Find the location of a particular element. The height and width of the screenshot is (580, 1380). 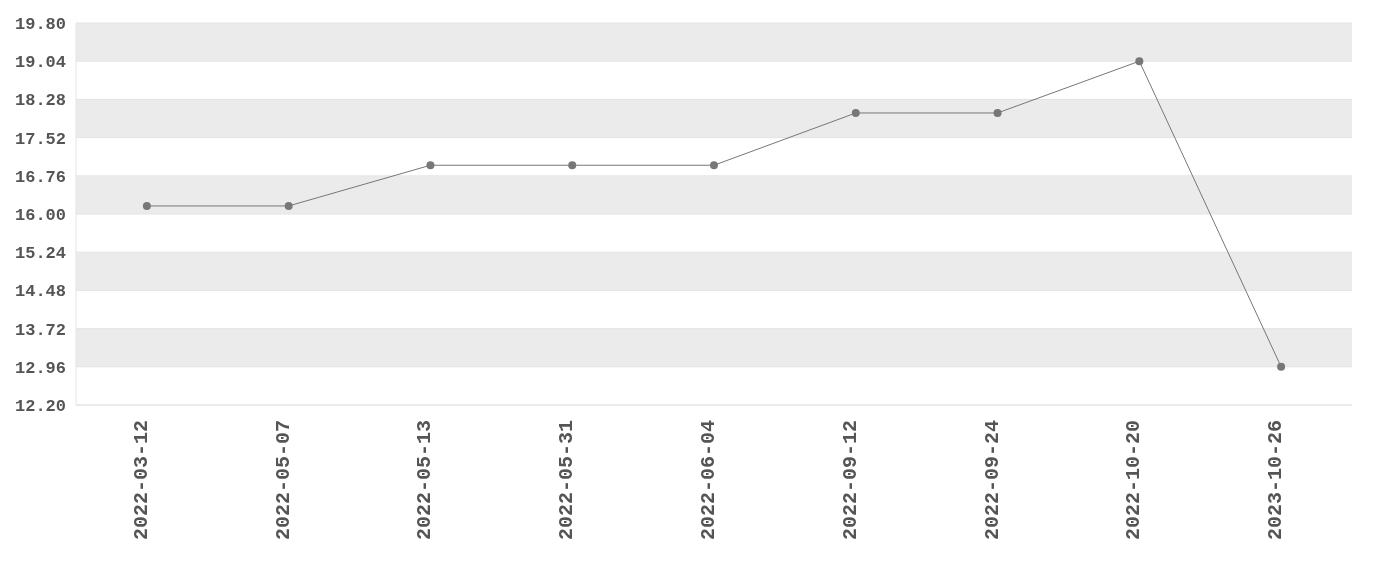

x-tick-label: 2022-05-13 is located at coordinates (425, 480).